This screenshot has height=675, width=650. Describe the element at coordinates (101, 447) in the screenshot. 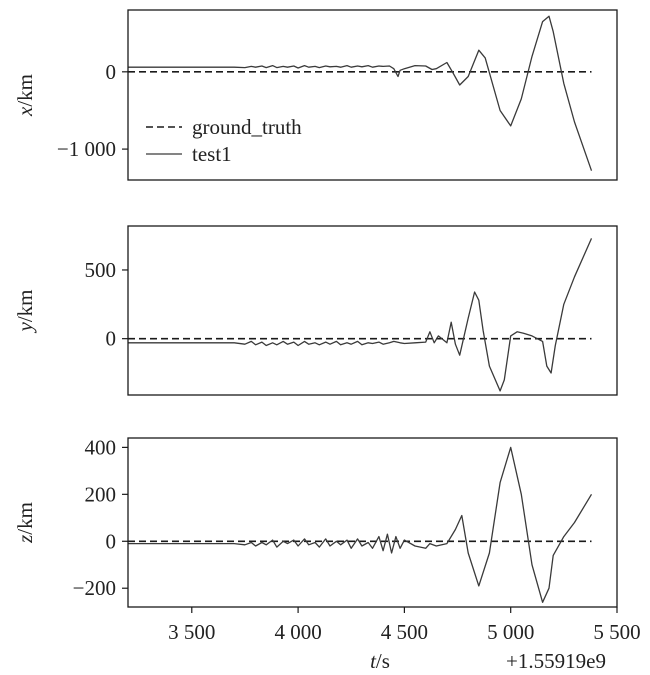

I see `panel-z-ytick-label: 400` at that location.